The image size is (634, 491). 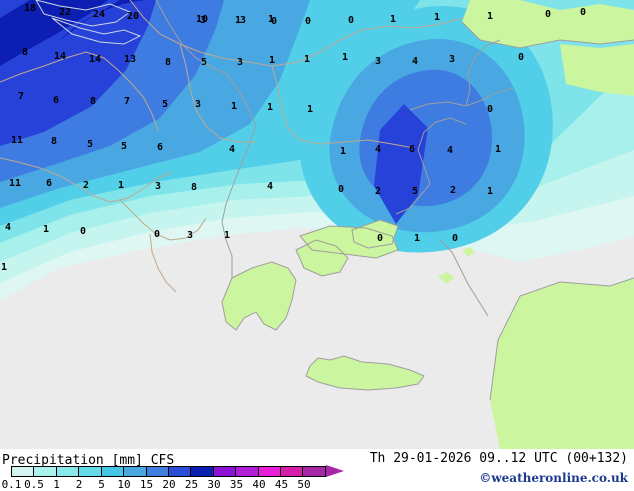 I want to click on land-crete, so click(x=365, y=373).